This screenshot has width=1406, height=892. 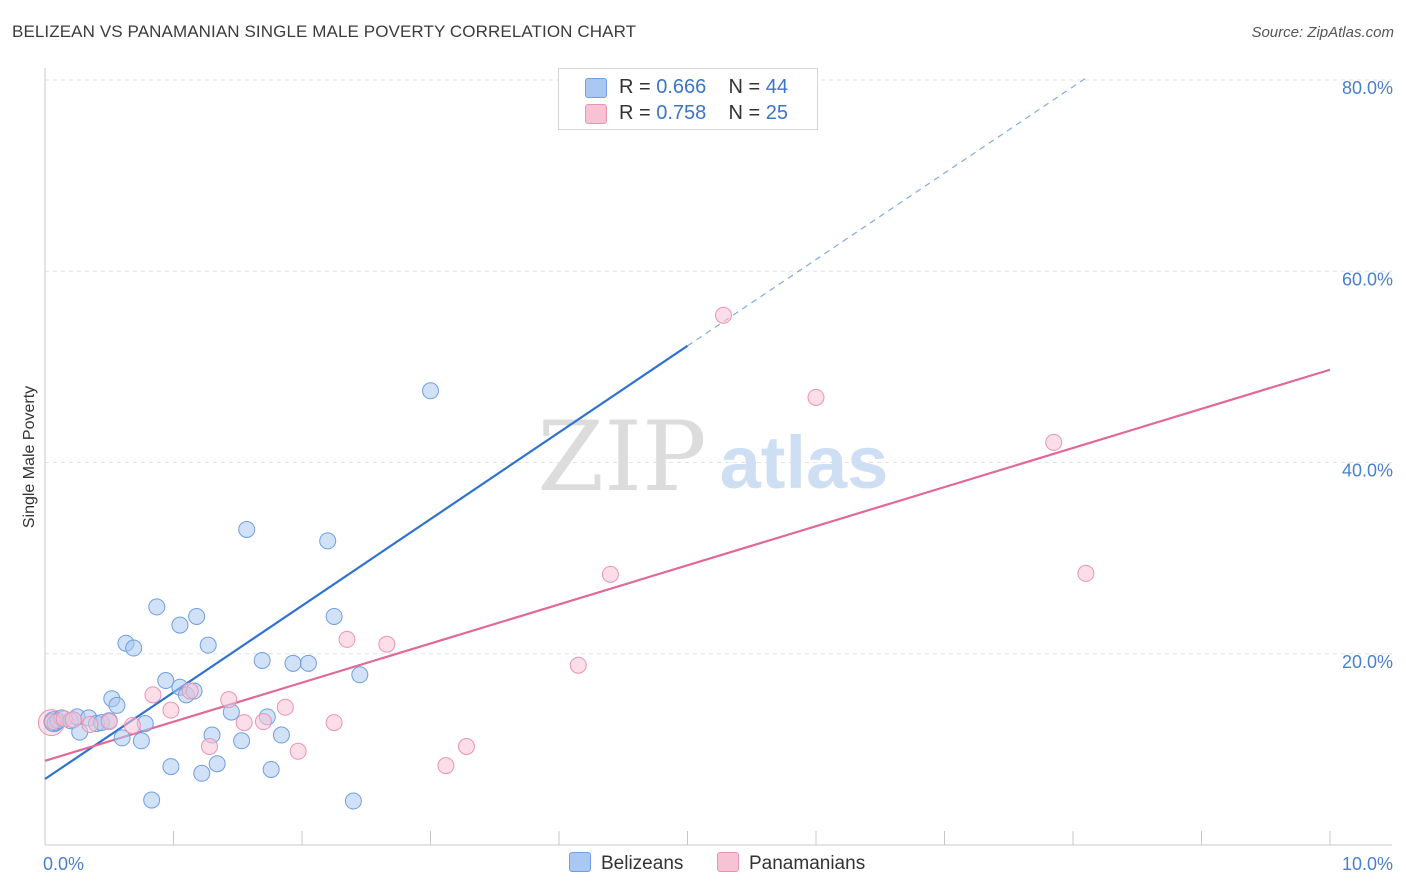 What do you see at coordinates (29, 457) in the screenshot?
I see `y-axis-label: Single Male Poverty` at bounding box center [29, 457].